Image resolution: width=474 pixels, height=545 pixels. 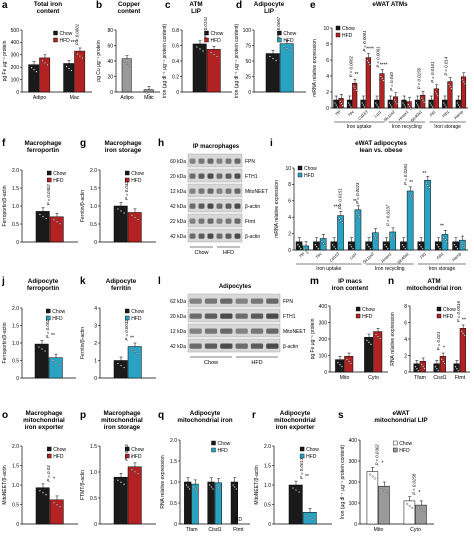 What do you see at coordinates (350, 66) in the screenshot?
I see `p-value-label: P = 0.0062` at bounding box center [350, 66].